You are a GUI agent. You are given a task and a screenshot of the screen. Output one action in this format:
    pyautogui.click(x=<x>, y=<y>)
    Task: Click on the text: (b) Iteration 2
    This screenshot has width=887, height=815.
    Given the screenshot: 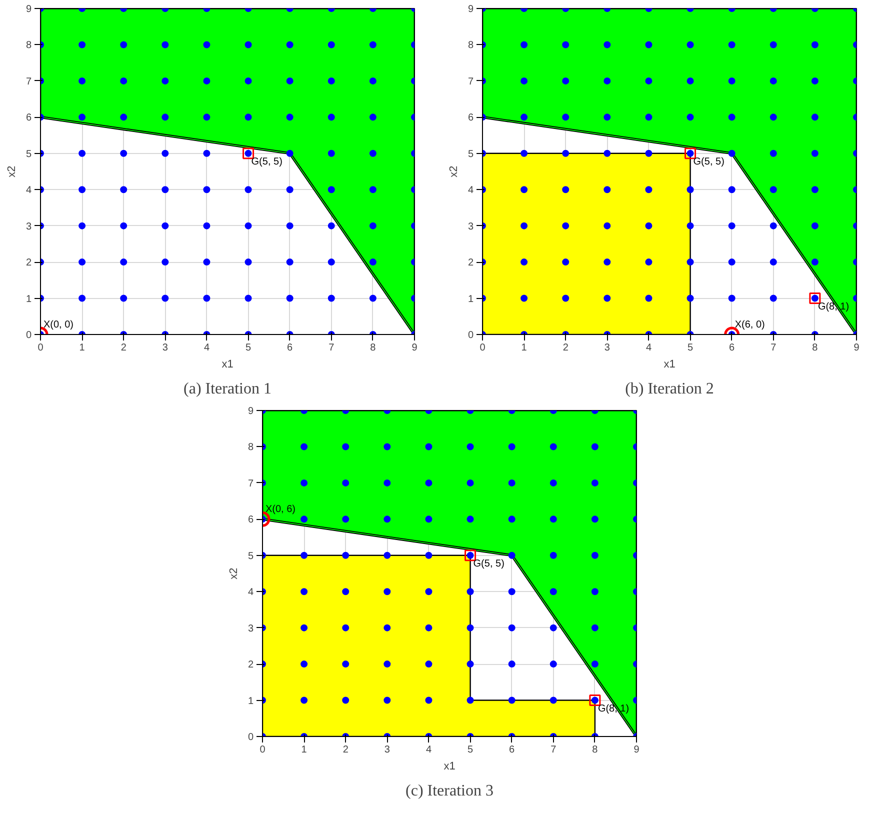 What is the action you would take?
    pyautogui.click(x=669, y=389)
    